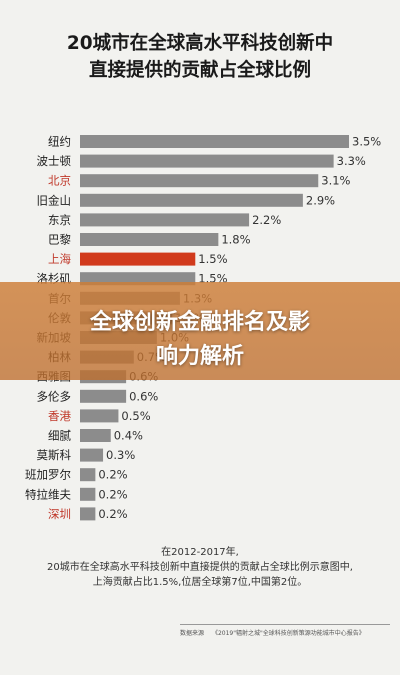 The height and width of the screenshot is (675, 400). Describe the element at coordinates (59, 220) in the screenshot. I see `category-label: 东京` at that location.